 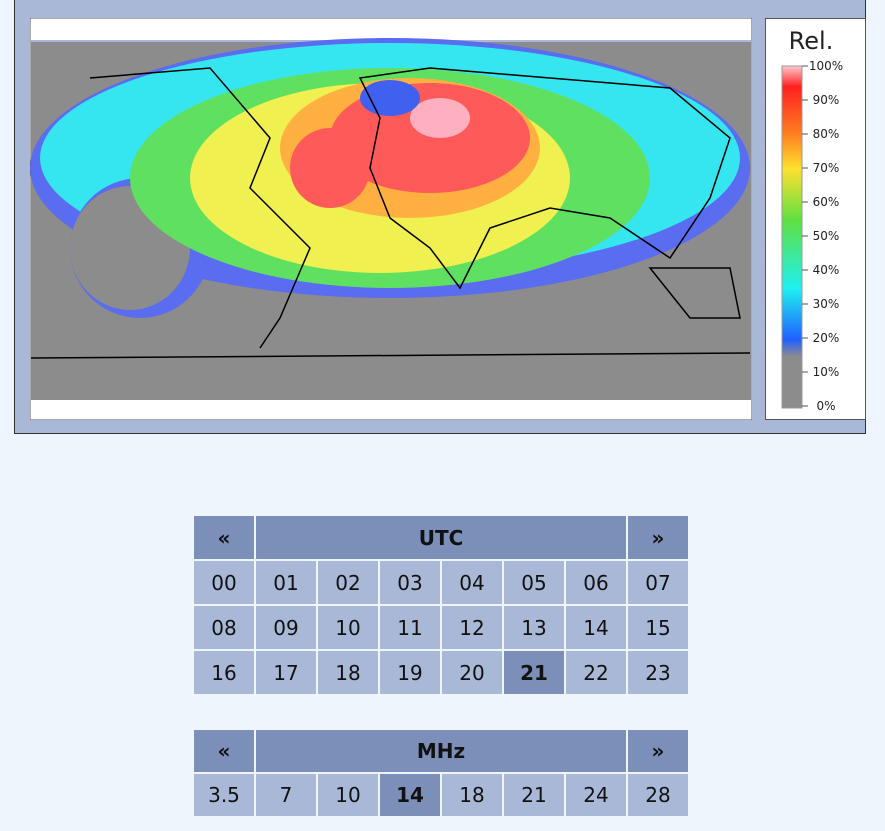 I want to click on legend-label: 20%, so click(x=826, y=338).